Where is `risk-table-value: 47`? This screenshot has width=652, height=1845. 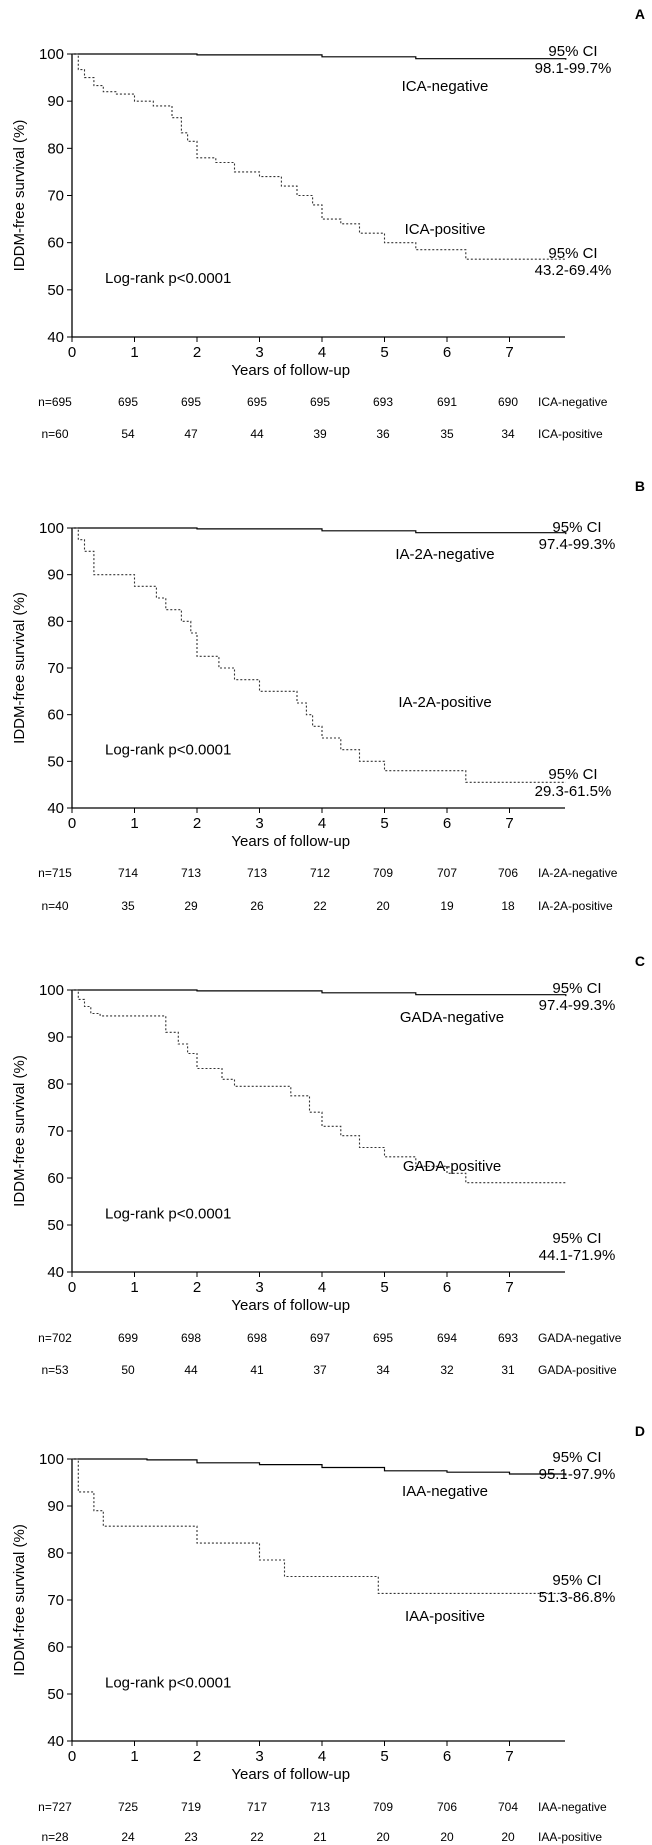 risk-table-value: 47 is located at coordinates (191, 434).